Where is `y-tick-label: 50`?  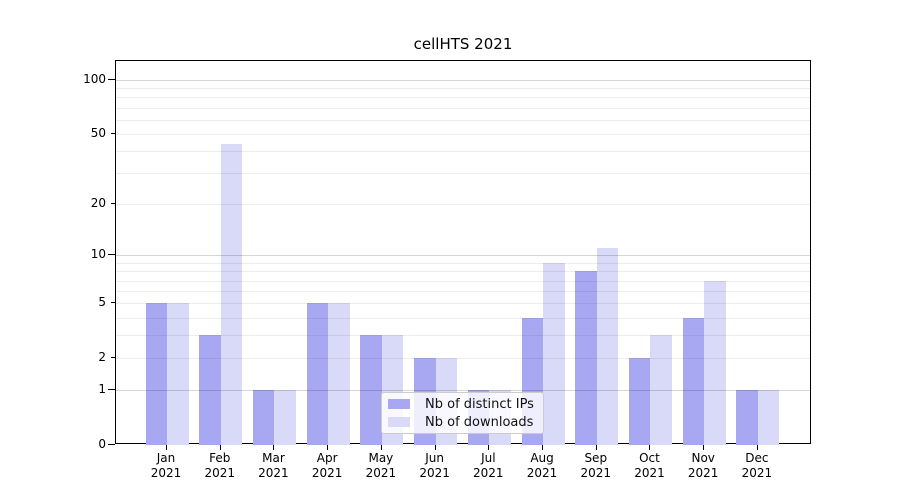
y-tick-label: 50 is located at coordinates (98, 133).